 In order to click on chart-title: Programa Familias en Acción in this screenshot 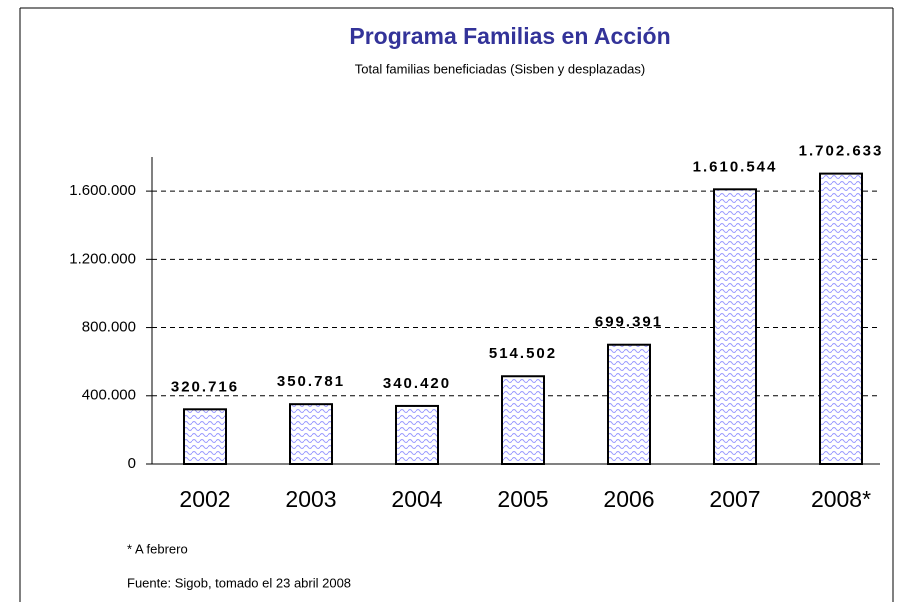, I will do `click(509, 36)`.